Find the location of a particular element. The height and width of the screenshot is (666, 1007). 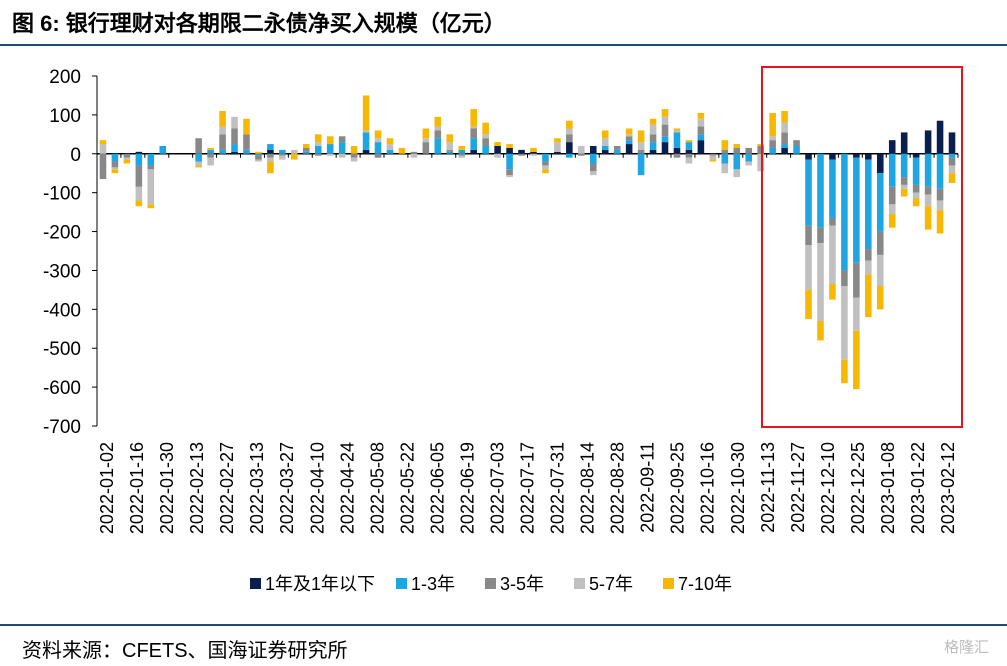

x-tick-label: 2023-01-22 is located at coordinates (918, 488).